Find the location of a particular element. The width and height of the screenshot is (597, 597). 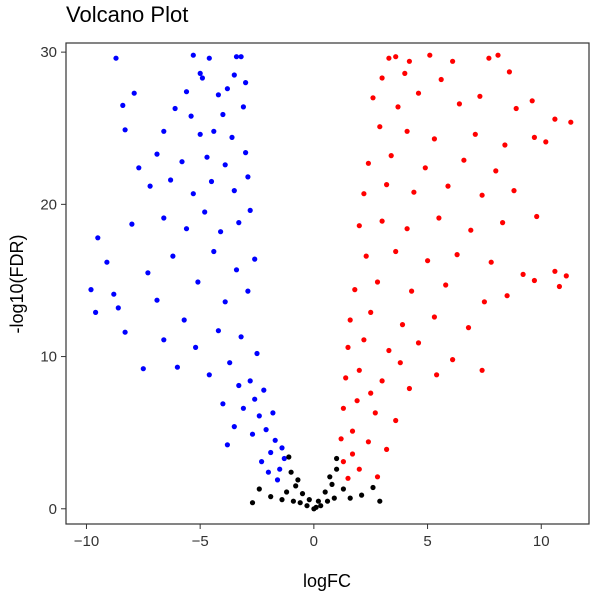

x-axis: −10 −5 0 5 10 is located at coordinates (312, 537).